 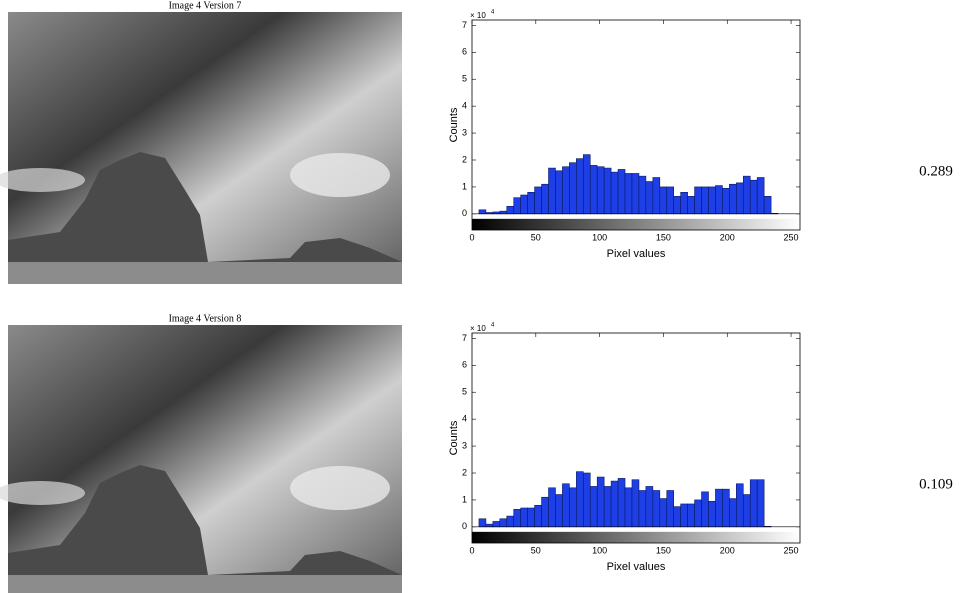 I want to click on image-title: Image 4 Version 8, so click(x=205, y=318).